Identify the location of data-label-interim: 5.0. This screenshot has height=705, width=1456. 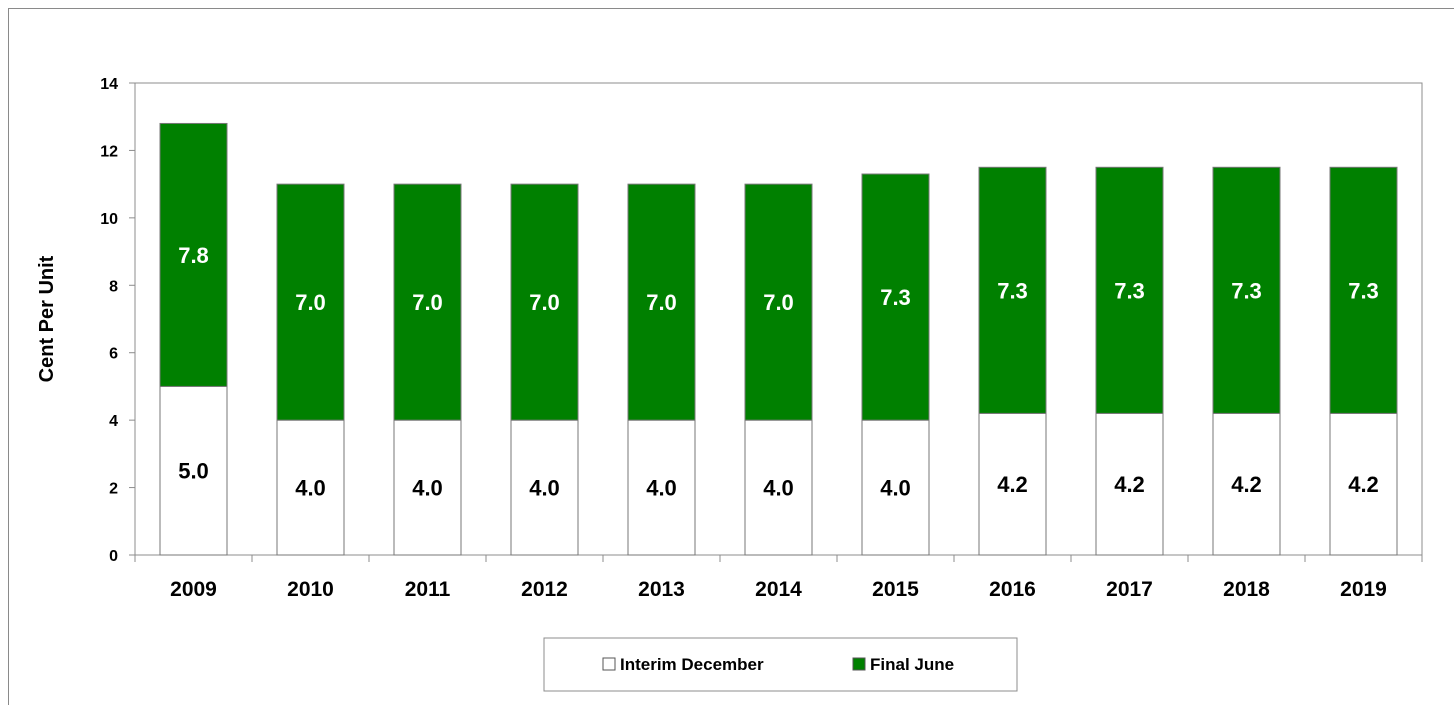
(193, 471).